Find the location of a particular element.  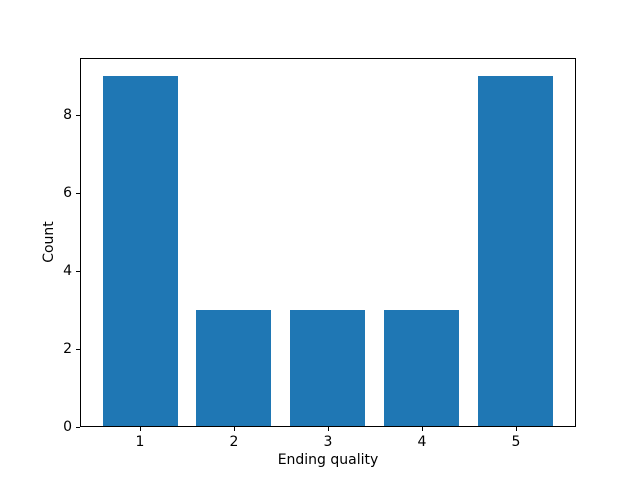

y-axis-label-text: Count is located at coordinates (49, 242).